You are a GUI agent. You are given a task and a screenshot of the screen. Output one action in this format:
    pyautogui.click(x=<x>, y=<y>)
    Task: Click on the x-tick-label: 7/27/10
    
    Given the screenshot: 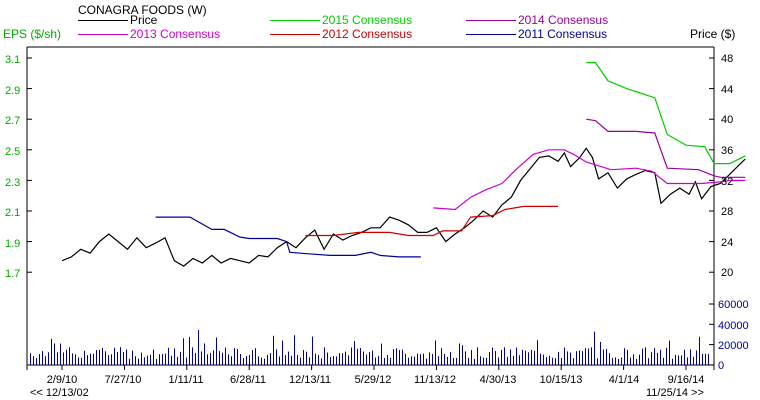 What is the action you would take?
    pyautogui.click(x=123, y=380)
    